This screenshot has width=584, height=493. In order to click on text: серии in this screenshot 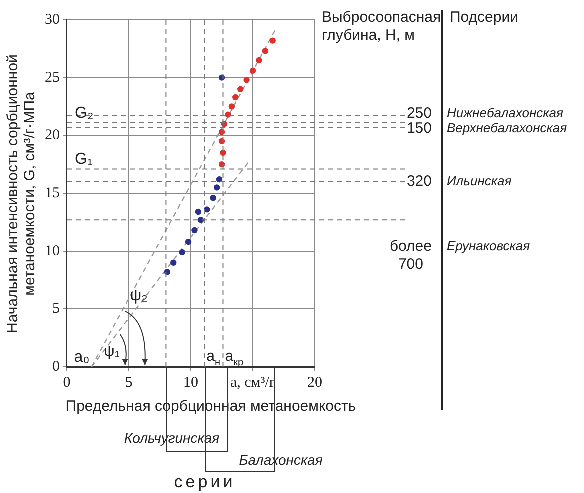, I will do `click(205, 482)`.